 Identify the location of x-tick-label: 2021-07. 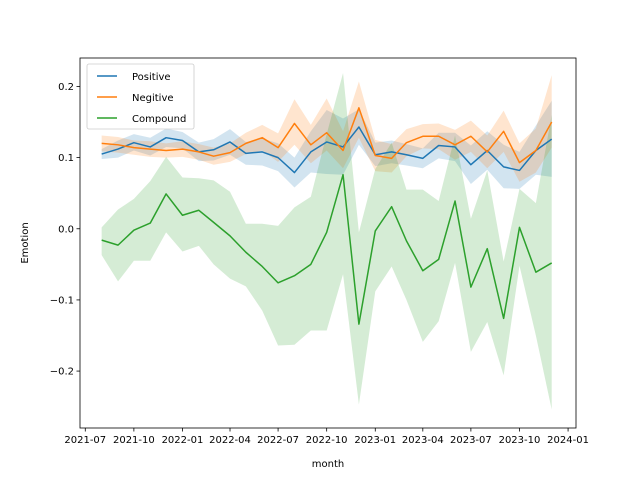
(85, 440).